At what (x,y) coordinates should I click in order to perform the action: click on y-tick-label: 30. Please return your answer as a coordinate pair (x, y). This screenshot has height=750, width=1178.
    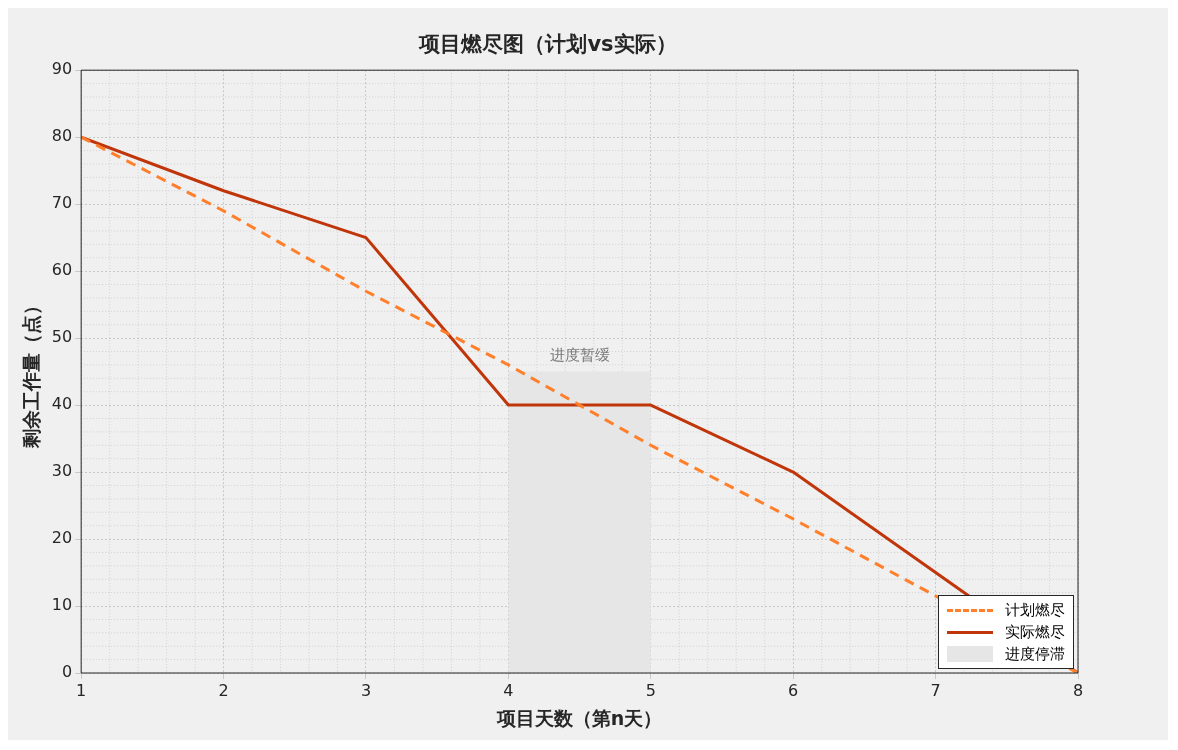
    Looking at the image, I should click on (62, 471).